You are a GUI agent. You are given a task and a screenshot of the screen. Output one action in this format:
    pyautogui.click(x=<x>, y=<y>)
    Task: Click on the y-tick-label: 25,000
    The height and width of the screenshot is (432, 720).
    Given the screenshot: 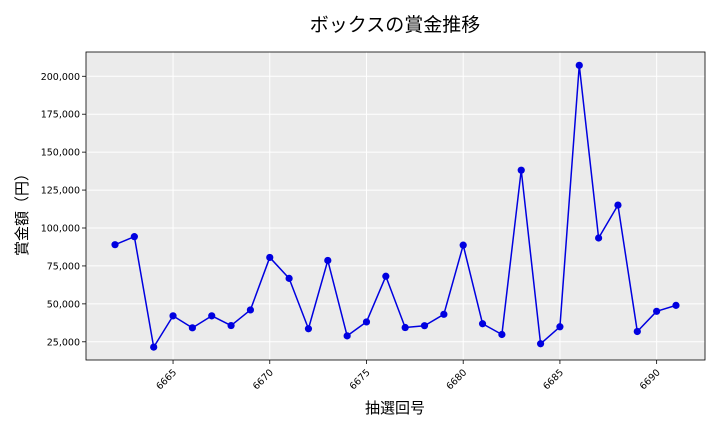 What is the action you would take?
    pyautogui.click(x=63, y=342)
    